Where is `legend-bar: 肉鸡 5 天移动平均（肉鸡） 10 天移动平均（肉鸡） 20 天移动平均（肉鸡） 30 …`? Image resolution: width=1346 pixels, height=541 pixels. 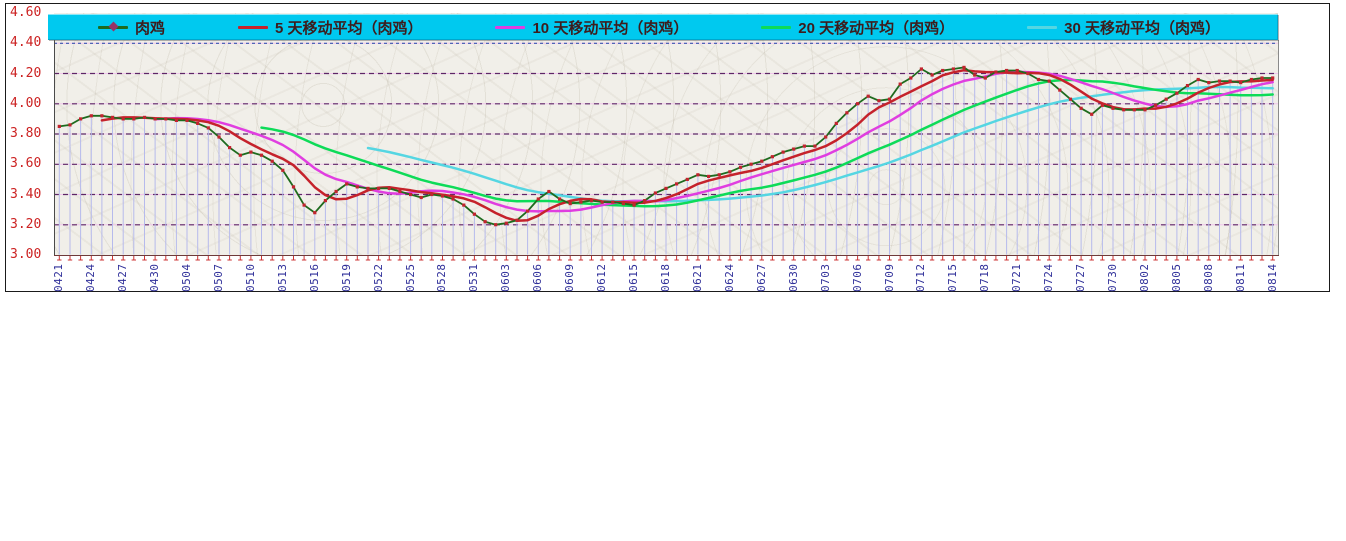 legend-bar: 肉鸡 5 天移动平均（肉鸡） 10 天移动平均（肉鸡） 20 天移动平均（肉鸡） 30 … is located at coordinates (663, 27).